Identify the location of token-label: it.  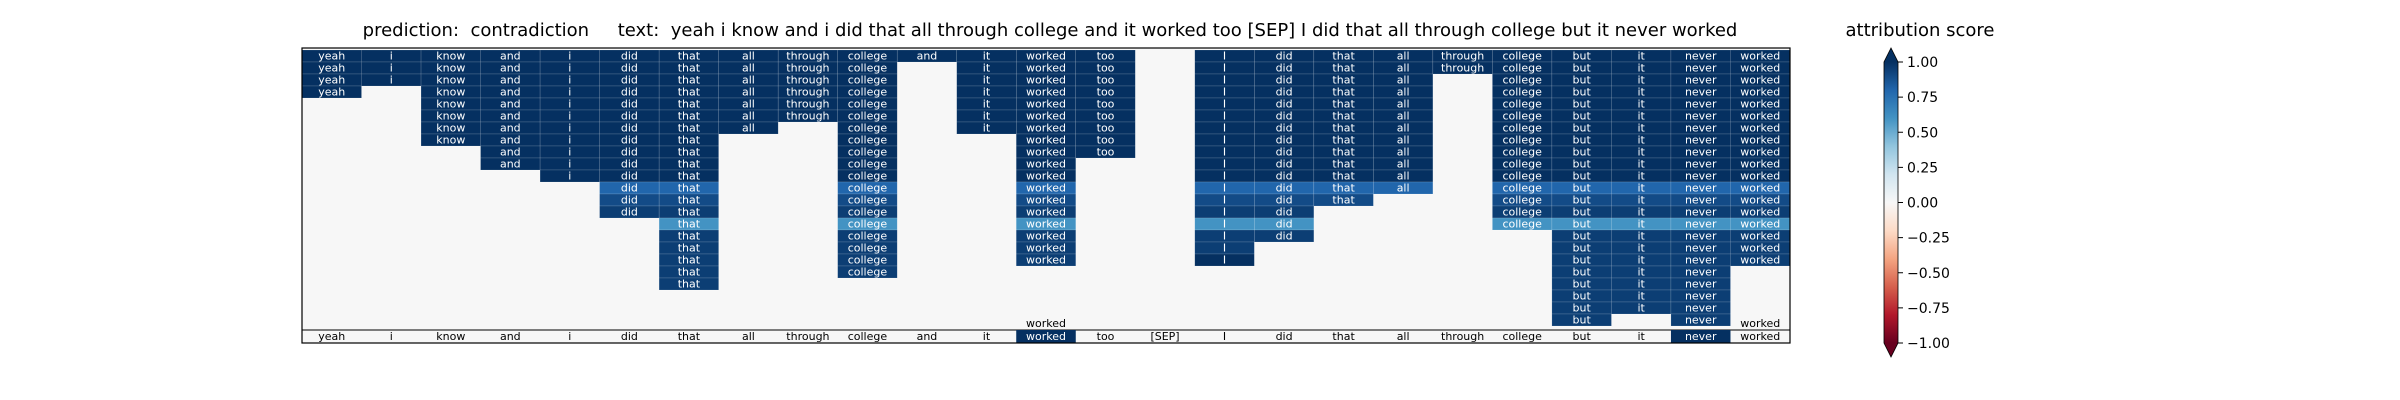
(1642, 336).